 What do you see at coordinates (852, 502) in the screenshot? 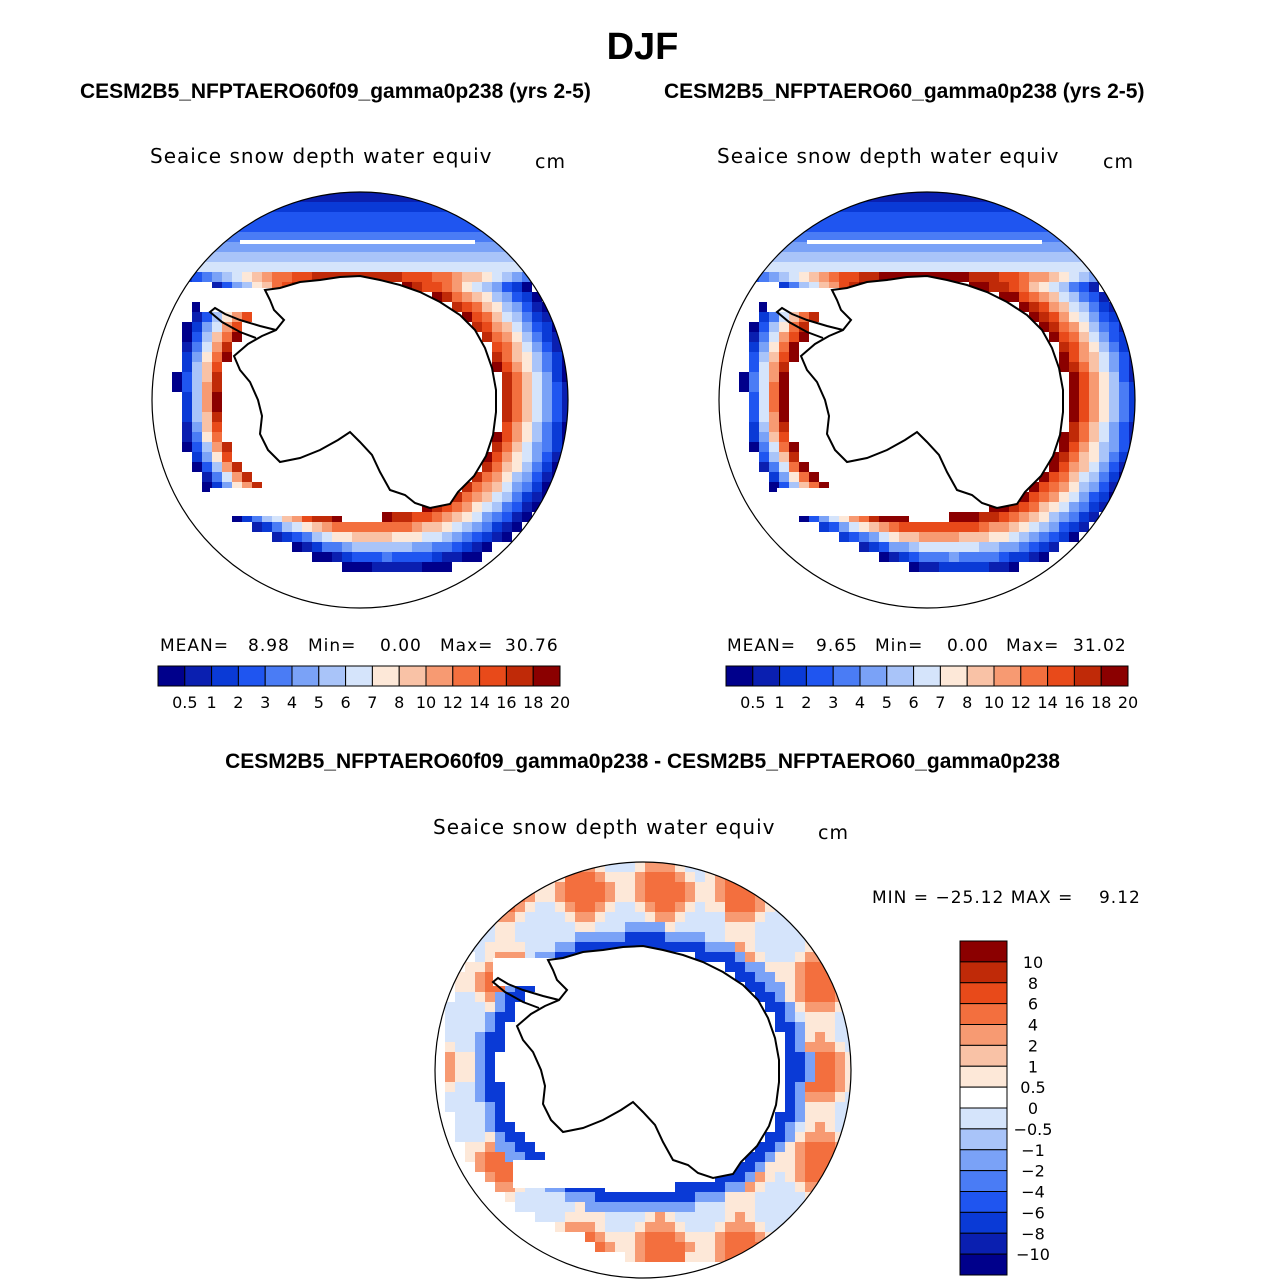
I see `map-gap` at bounding box center [852, 502].